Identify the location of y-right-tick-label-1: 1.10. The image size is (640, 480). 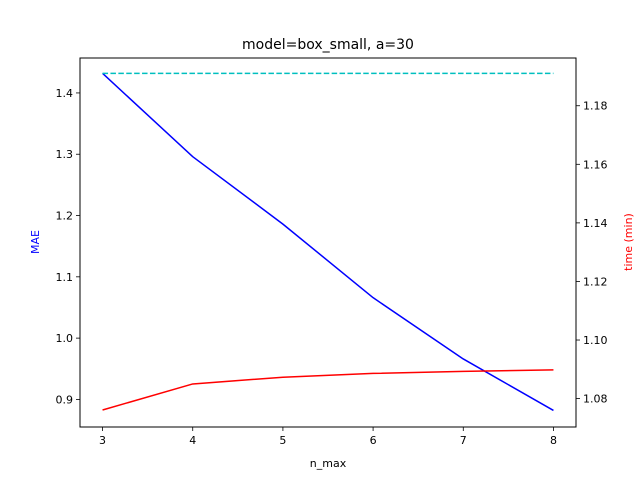
(595, 340).